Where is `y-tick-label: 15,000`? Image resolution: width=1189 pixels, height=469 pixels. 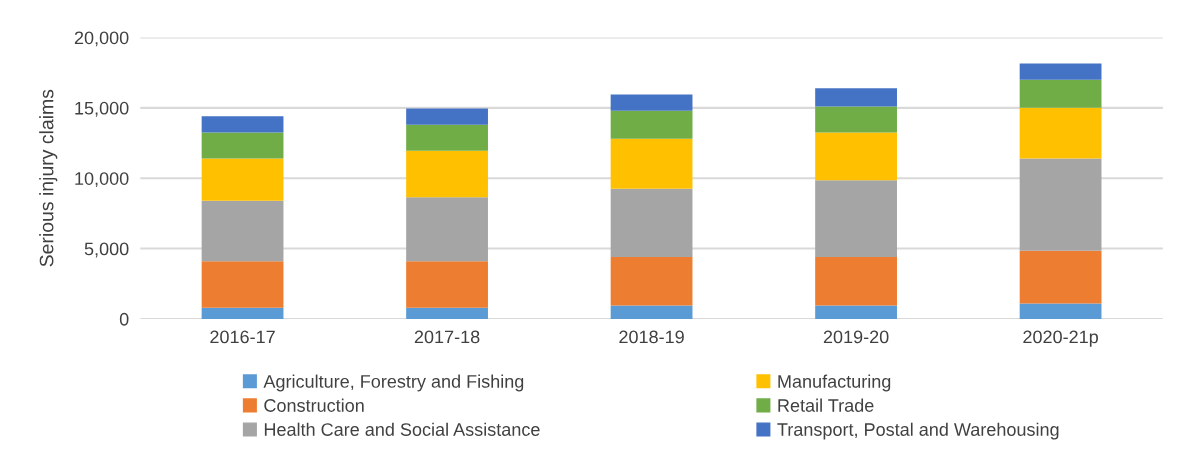
y-tick-label: 15,000 is located at coordinates (102, 109).